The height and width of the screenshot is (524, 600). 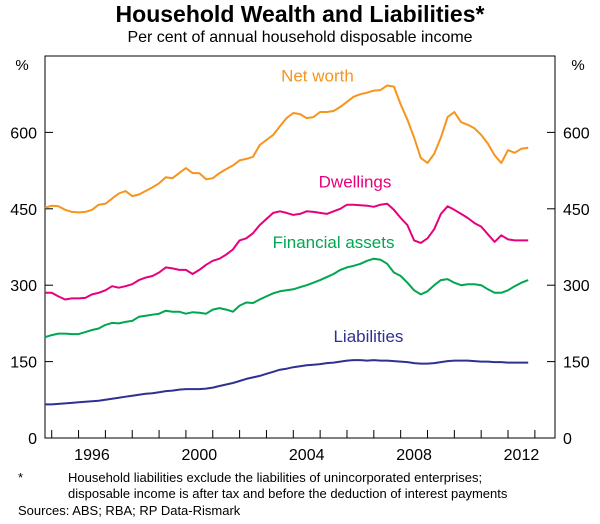 I want to click on y-tick-label-right: 600, so click(x=576, y=133).